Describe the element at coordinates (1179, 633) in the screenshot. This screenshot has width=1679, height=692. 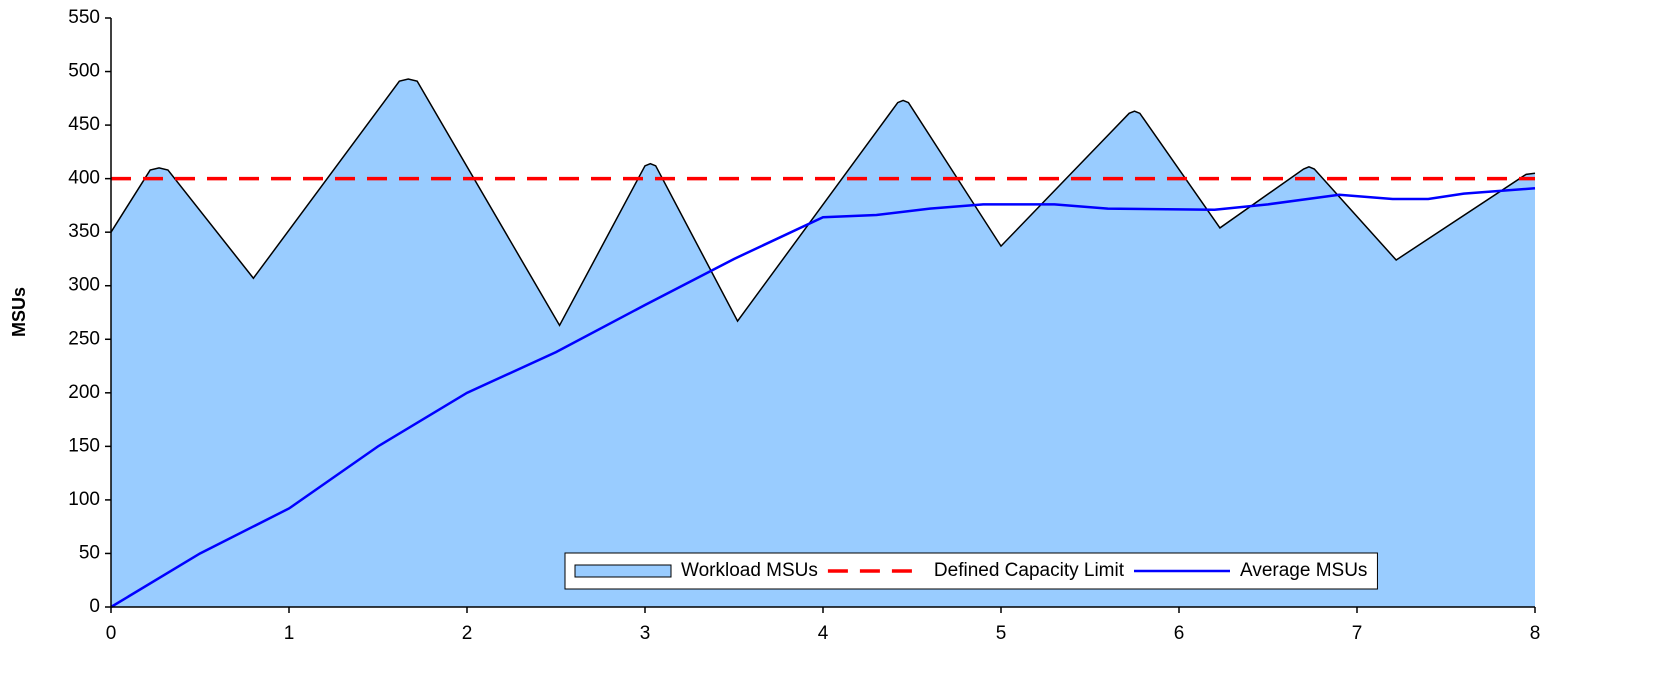
I see `x-tick-label: 6` at that location.